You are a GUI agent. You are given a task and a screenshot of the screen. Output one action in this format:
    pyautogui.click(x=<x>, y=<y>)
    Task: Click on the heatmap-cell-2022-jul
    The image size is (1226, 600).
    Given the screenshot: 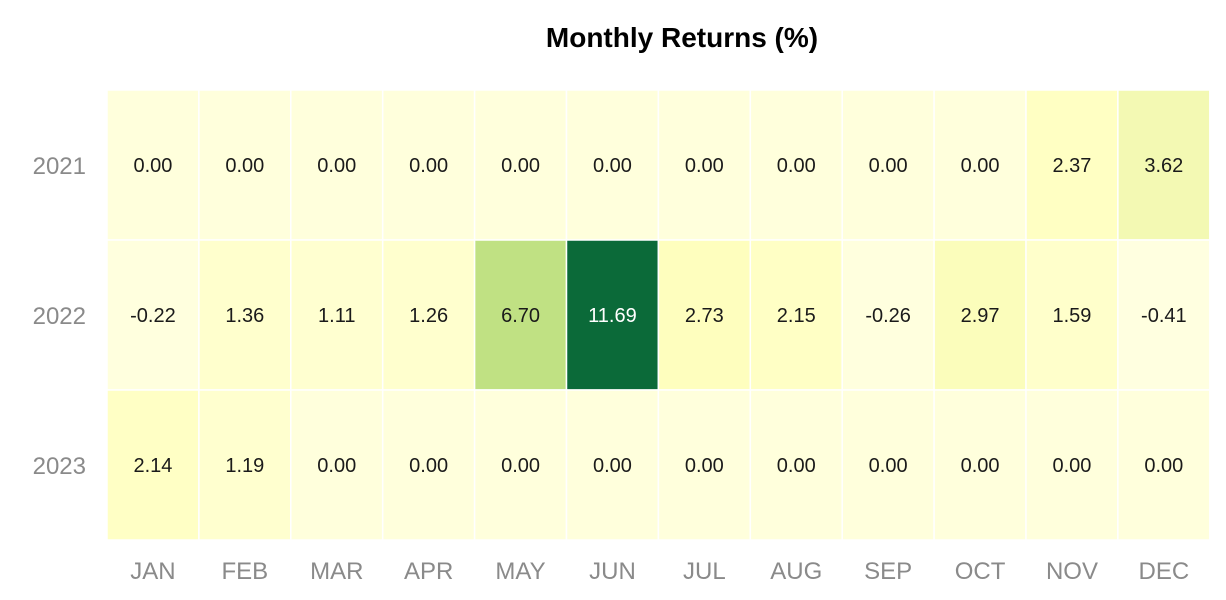 What is the action you would take?
    pyautogui.click(x=704, y=315)
    